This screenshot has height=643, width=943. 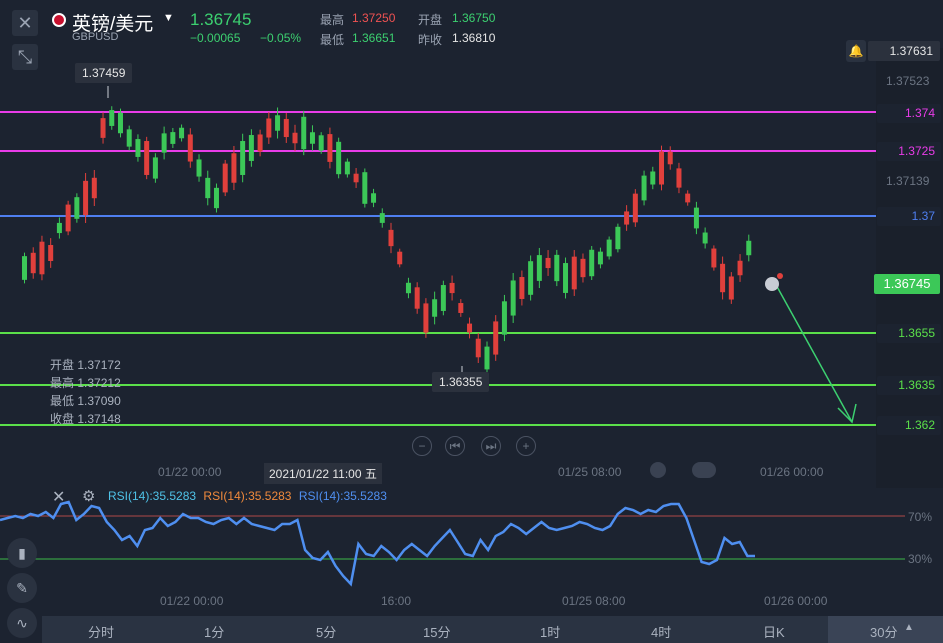 I want to click on timeframe-bar: 分时 1分 5分 15分 1时 4时 日K 30分 ▲, so click(x=492, y=629).